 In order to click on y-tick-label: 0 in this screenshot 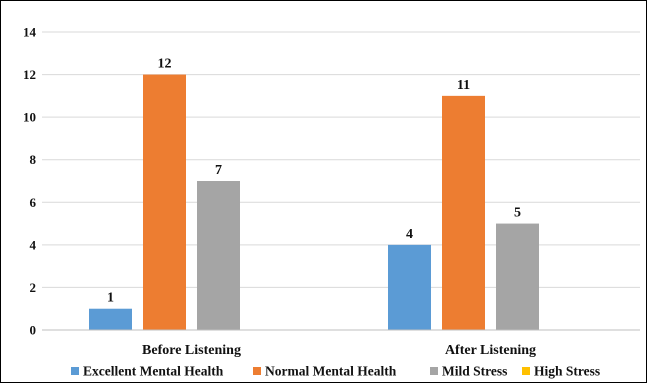, I will do `click(33, 330)`.